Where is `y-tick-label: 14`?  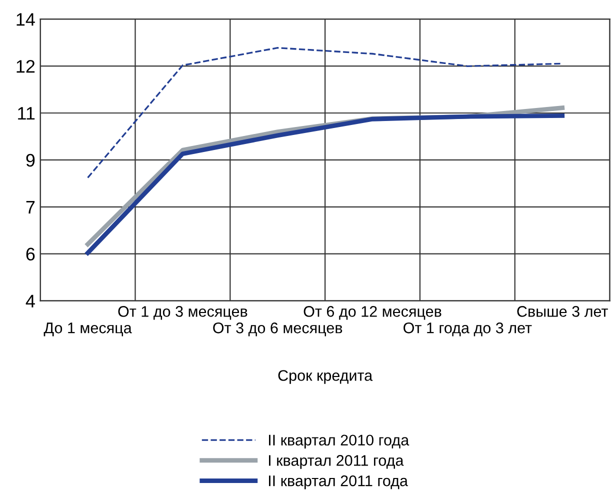
y-tick-label: 14 is located at coordinates (25, 19).